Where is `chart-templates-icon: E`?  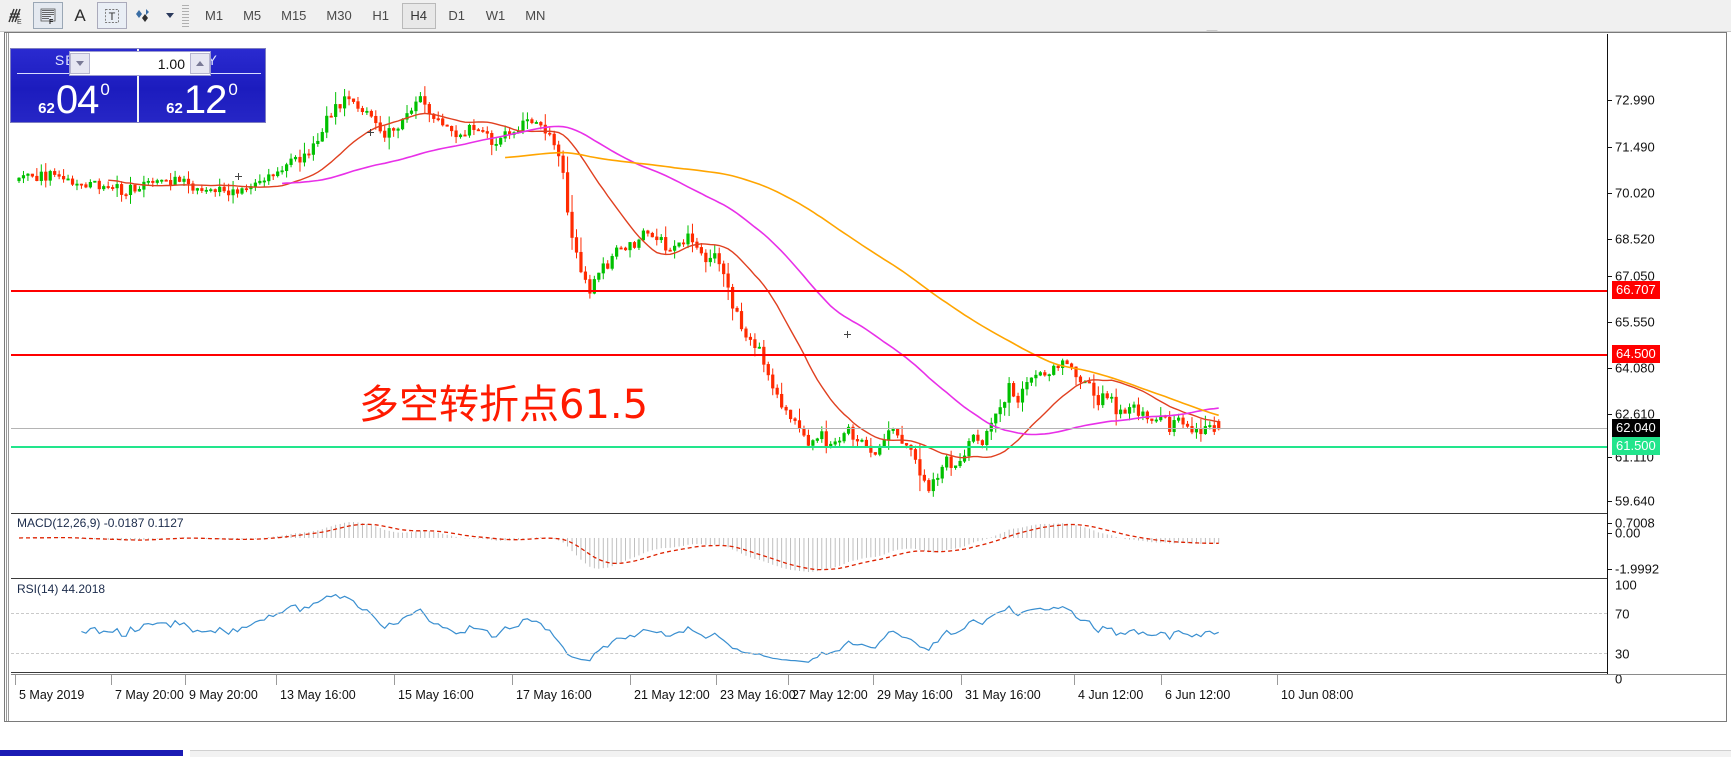 chart-templates-icon: E is located at coordinates (16, 15).